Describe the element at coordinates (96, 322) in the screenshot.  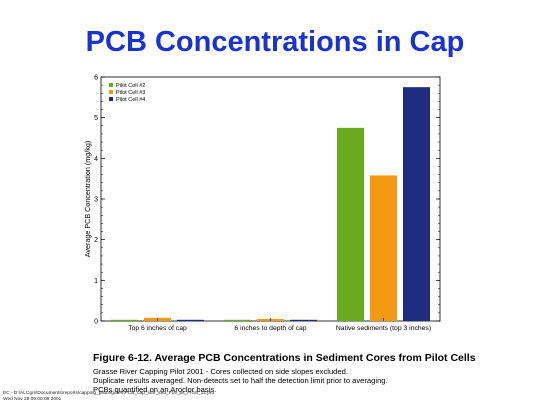
I see `y-tick-label: 0` at that location.